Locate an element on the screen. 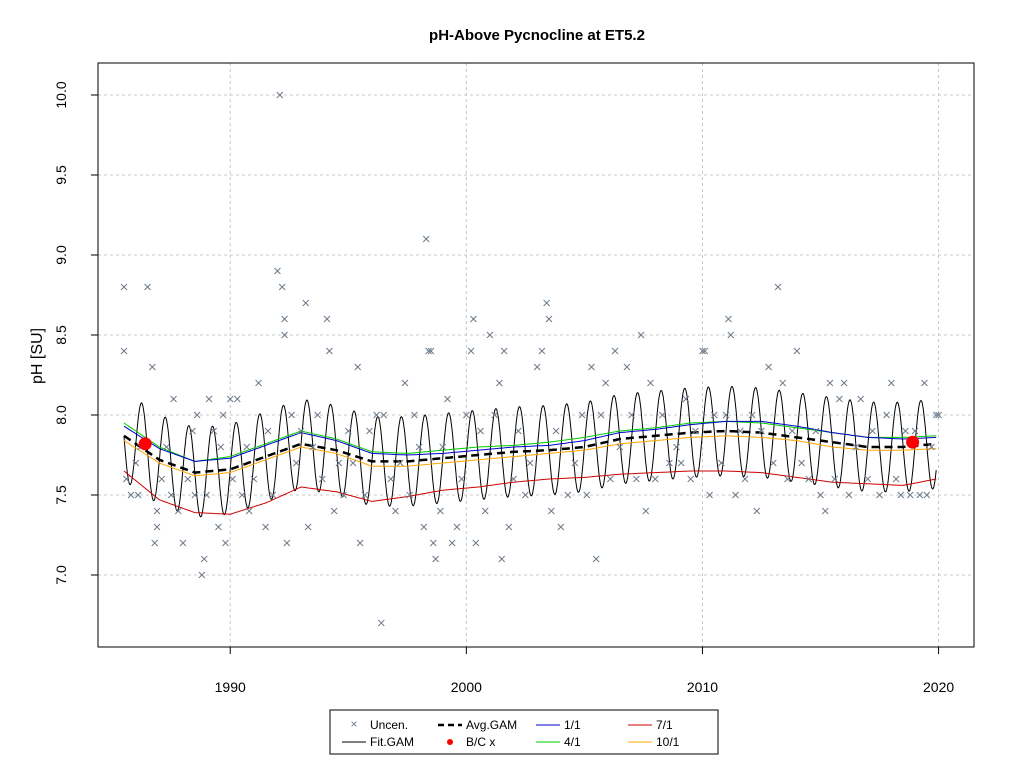  legend-box is located at coordinates (524, 732).